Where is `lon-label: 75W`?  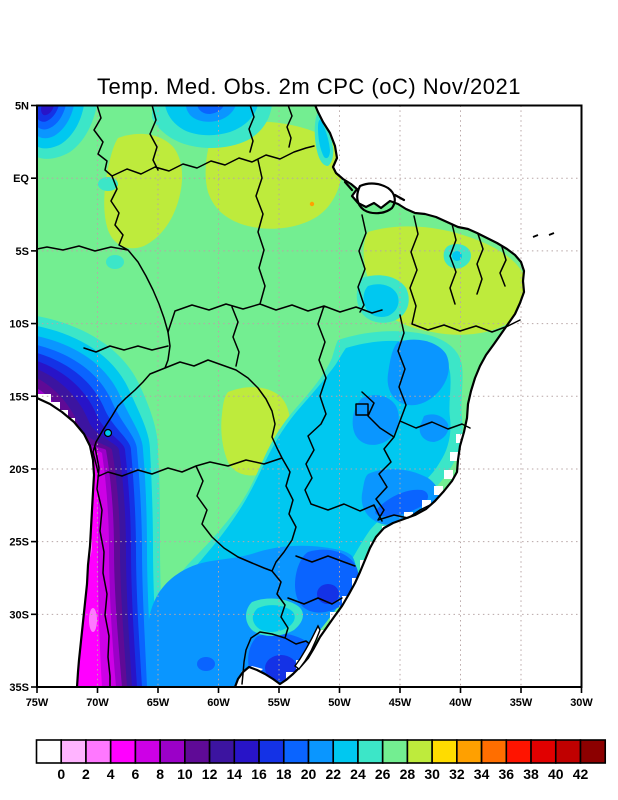 lon-label: 75W is located at coordinates (37, 703).